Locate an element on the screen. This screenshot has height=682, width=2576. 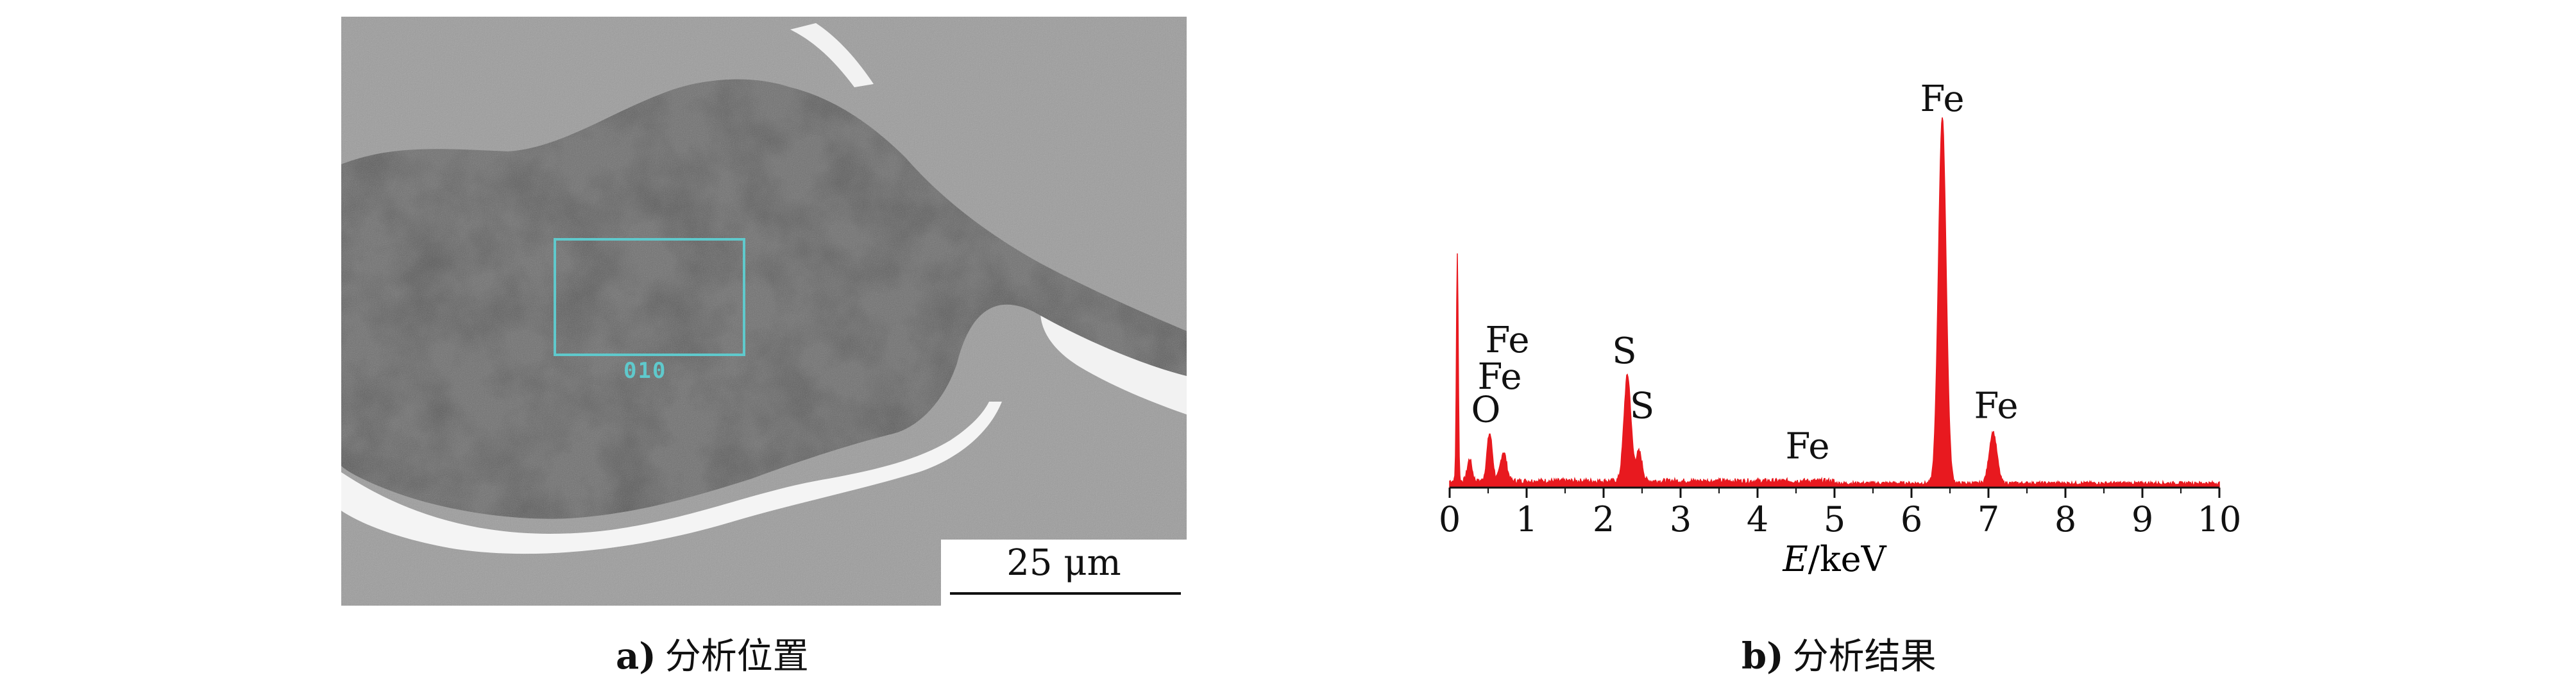
caption-b: b) 分析结果 is located at coordinates (1838, 653).